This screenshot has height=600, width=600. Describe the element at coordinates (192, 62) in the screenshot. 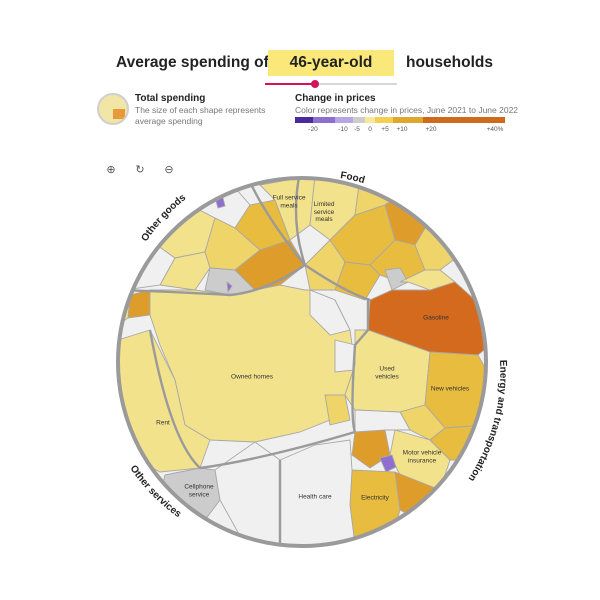

I see `title-prefix: Average spending of` at that location.